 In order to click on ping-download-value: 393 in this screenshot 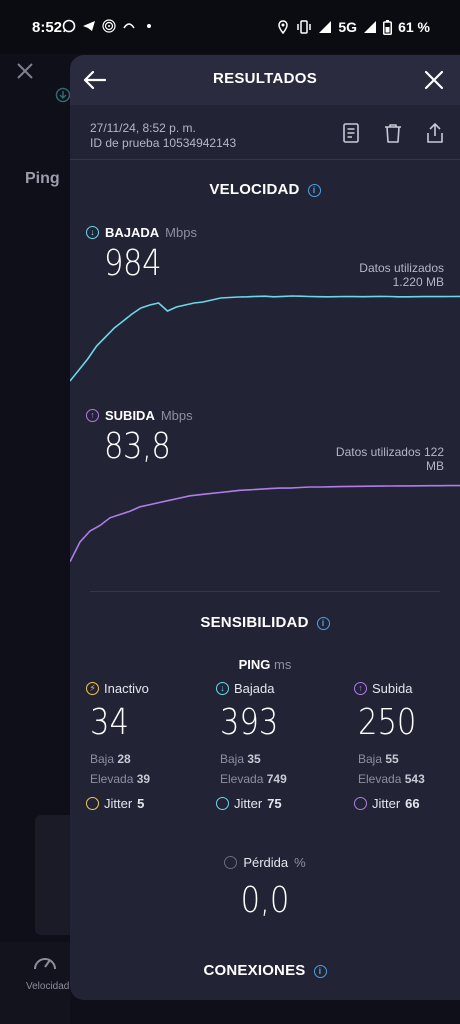, I will do `click(249, 722)`.